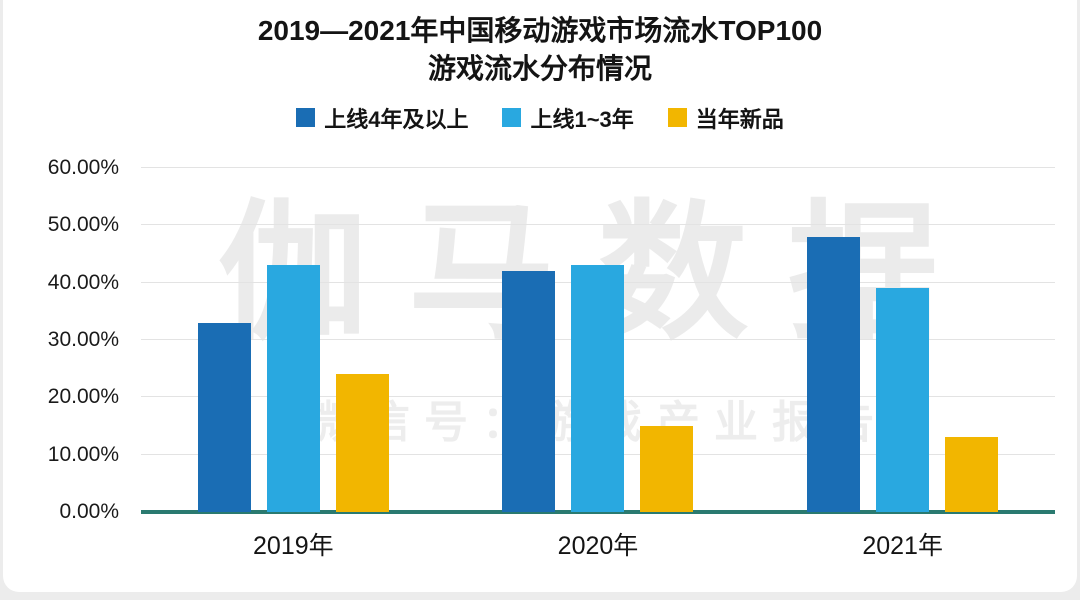  What do you see at coordinates (83, 225) in the screenshot?
I see `y-tick-label: 50.00%` at bounding box center [83, 225].